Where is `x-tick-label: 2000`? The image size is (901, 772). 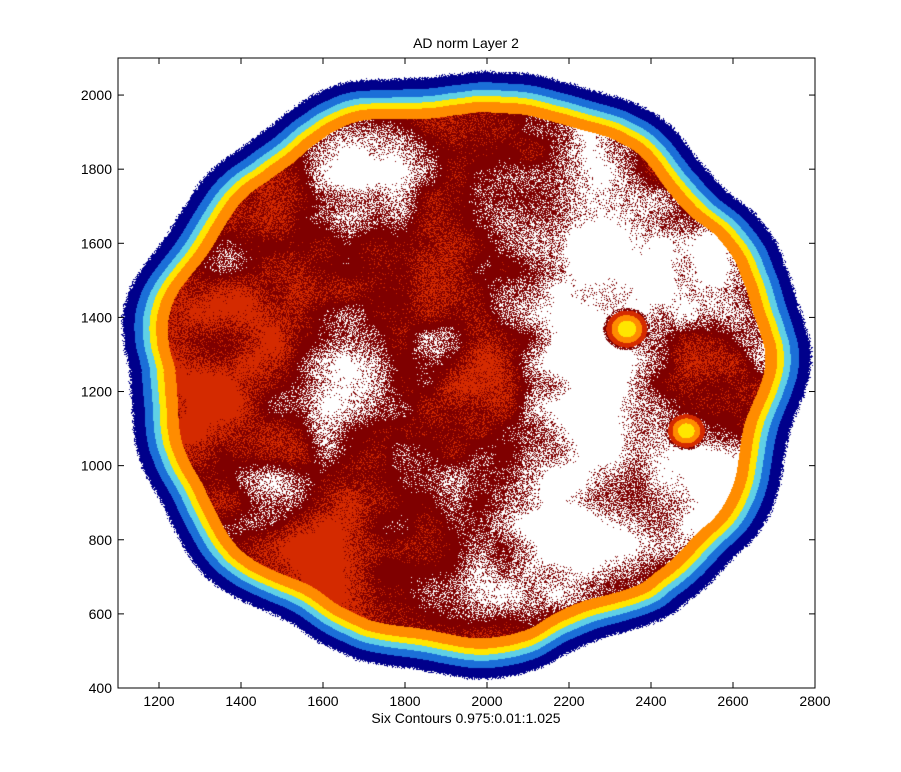 x-tick-label: 2000 is located at coordinates (486, 701).